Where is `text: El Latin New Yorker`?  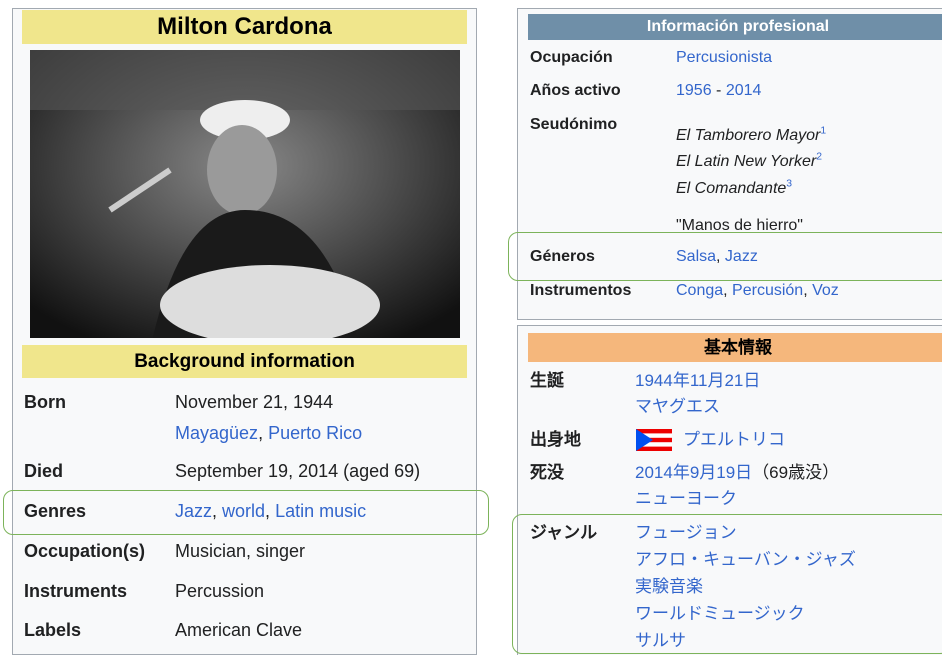
text: El Latin New Yorker is located at coordinates (746, 161).